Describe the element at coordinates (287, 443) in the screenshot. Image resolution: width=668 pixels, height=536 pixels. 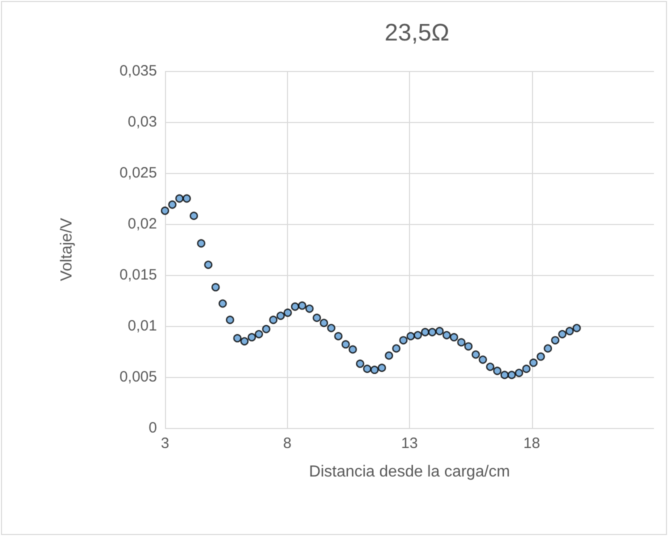
I see `x-tick-label: 8` at that location.